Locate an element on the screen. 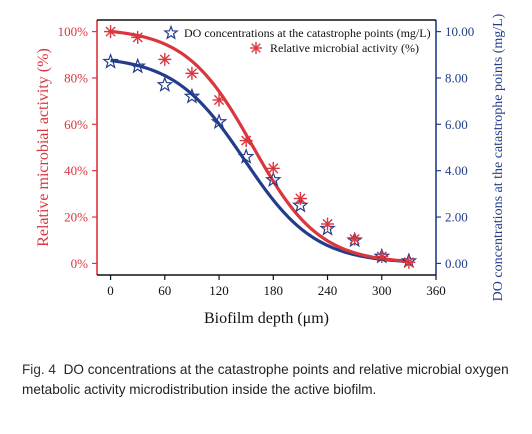  y-right-tick-label: 4.00 is located at coordinates (456, 170).